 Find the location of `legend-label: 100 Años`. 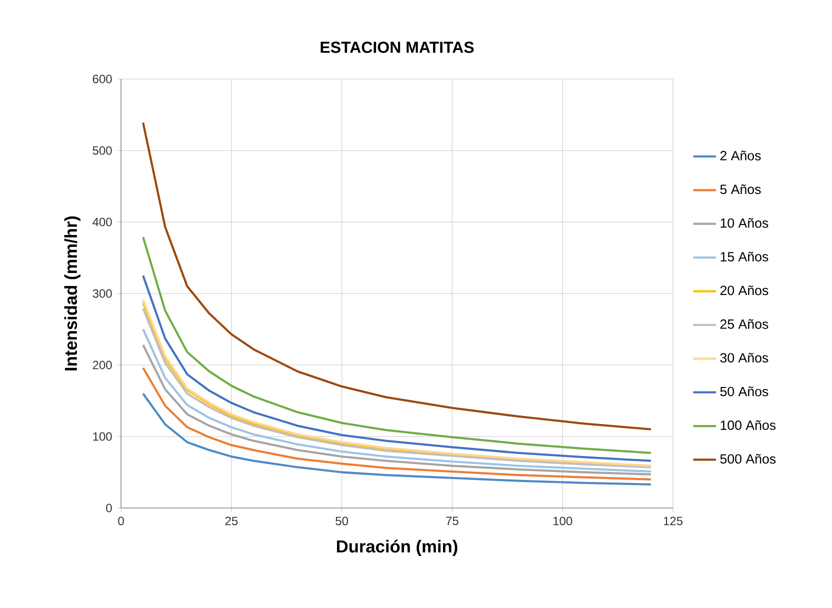

legend-label: 100 Años is located at coordinates (748, 425).